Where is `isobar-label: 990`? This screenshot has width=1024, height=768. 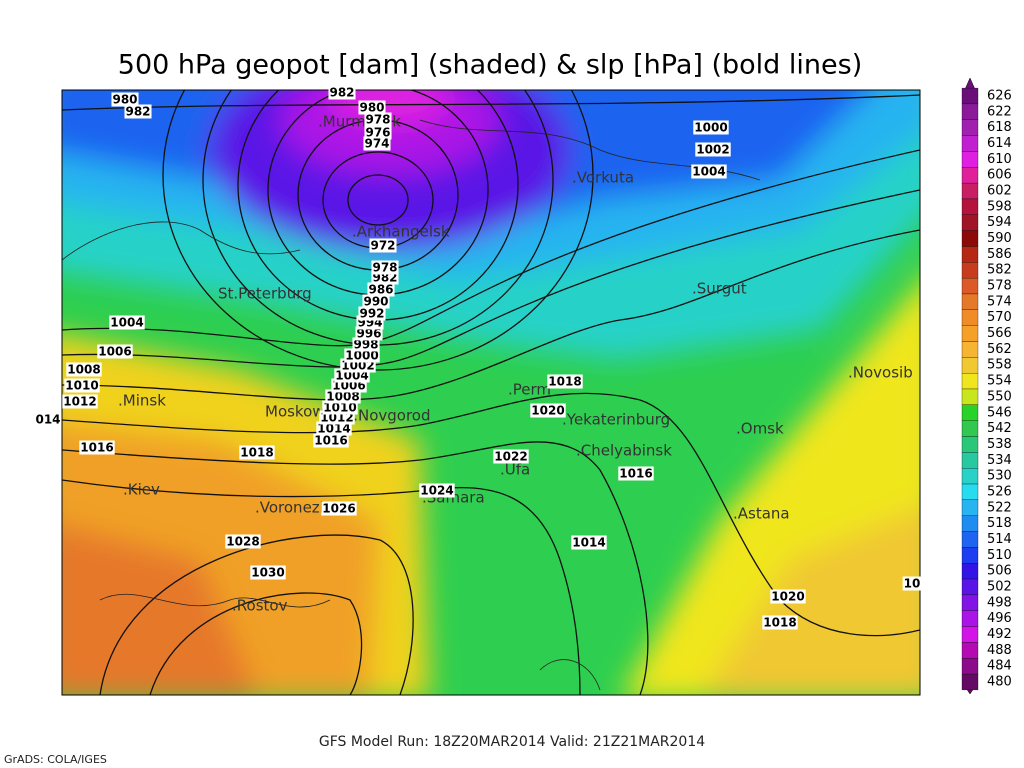 isobar-label: 990 is located at coordinates (375, 302).